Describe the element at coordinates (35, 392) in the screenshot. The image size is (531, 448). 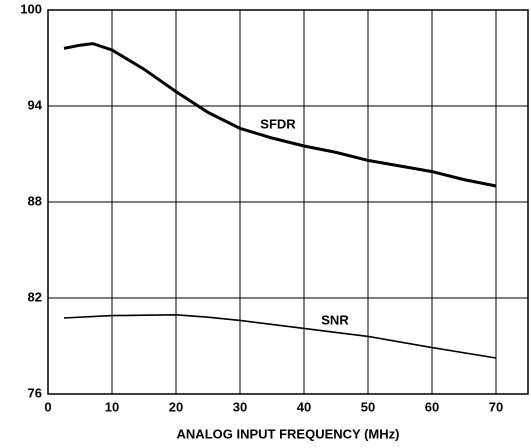
I see `y-tick-label: 76` at that location.